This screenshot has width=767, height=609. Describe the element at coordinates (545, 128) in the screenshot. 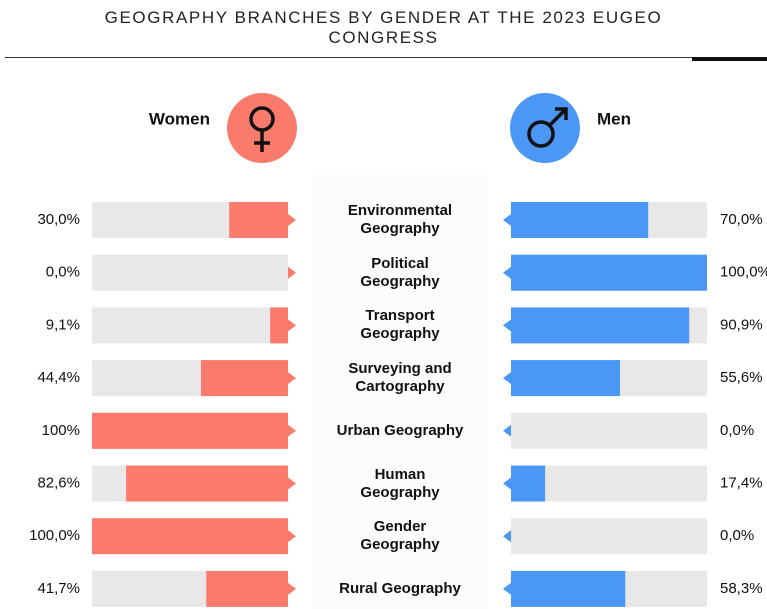

I see `male-icon` at that location.